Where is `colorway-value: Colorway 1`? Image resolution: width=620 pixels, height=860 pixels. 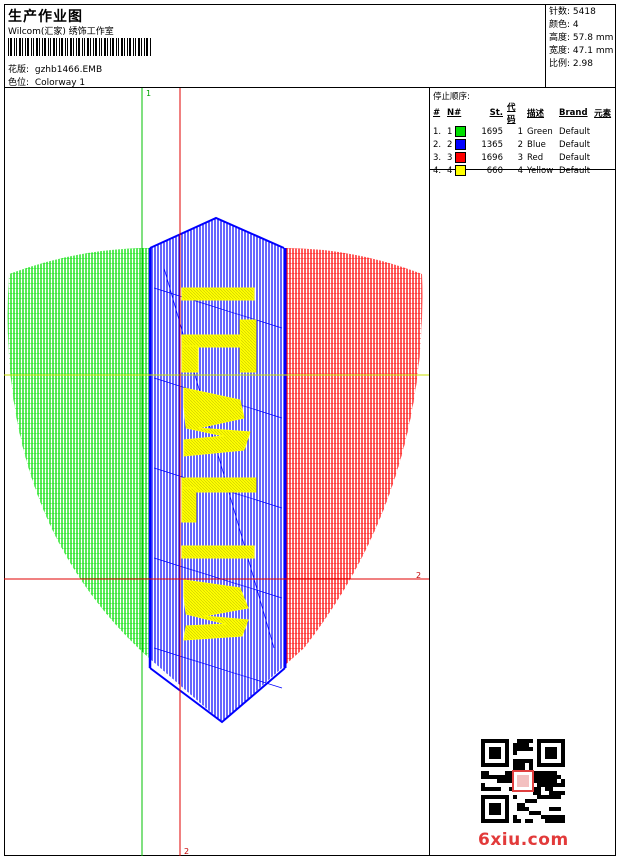 colorway-value: Colorway 1 is located at coordinates (60, 83).